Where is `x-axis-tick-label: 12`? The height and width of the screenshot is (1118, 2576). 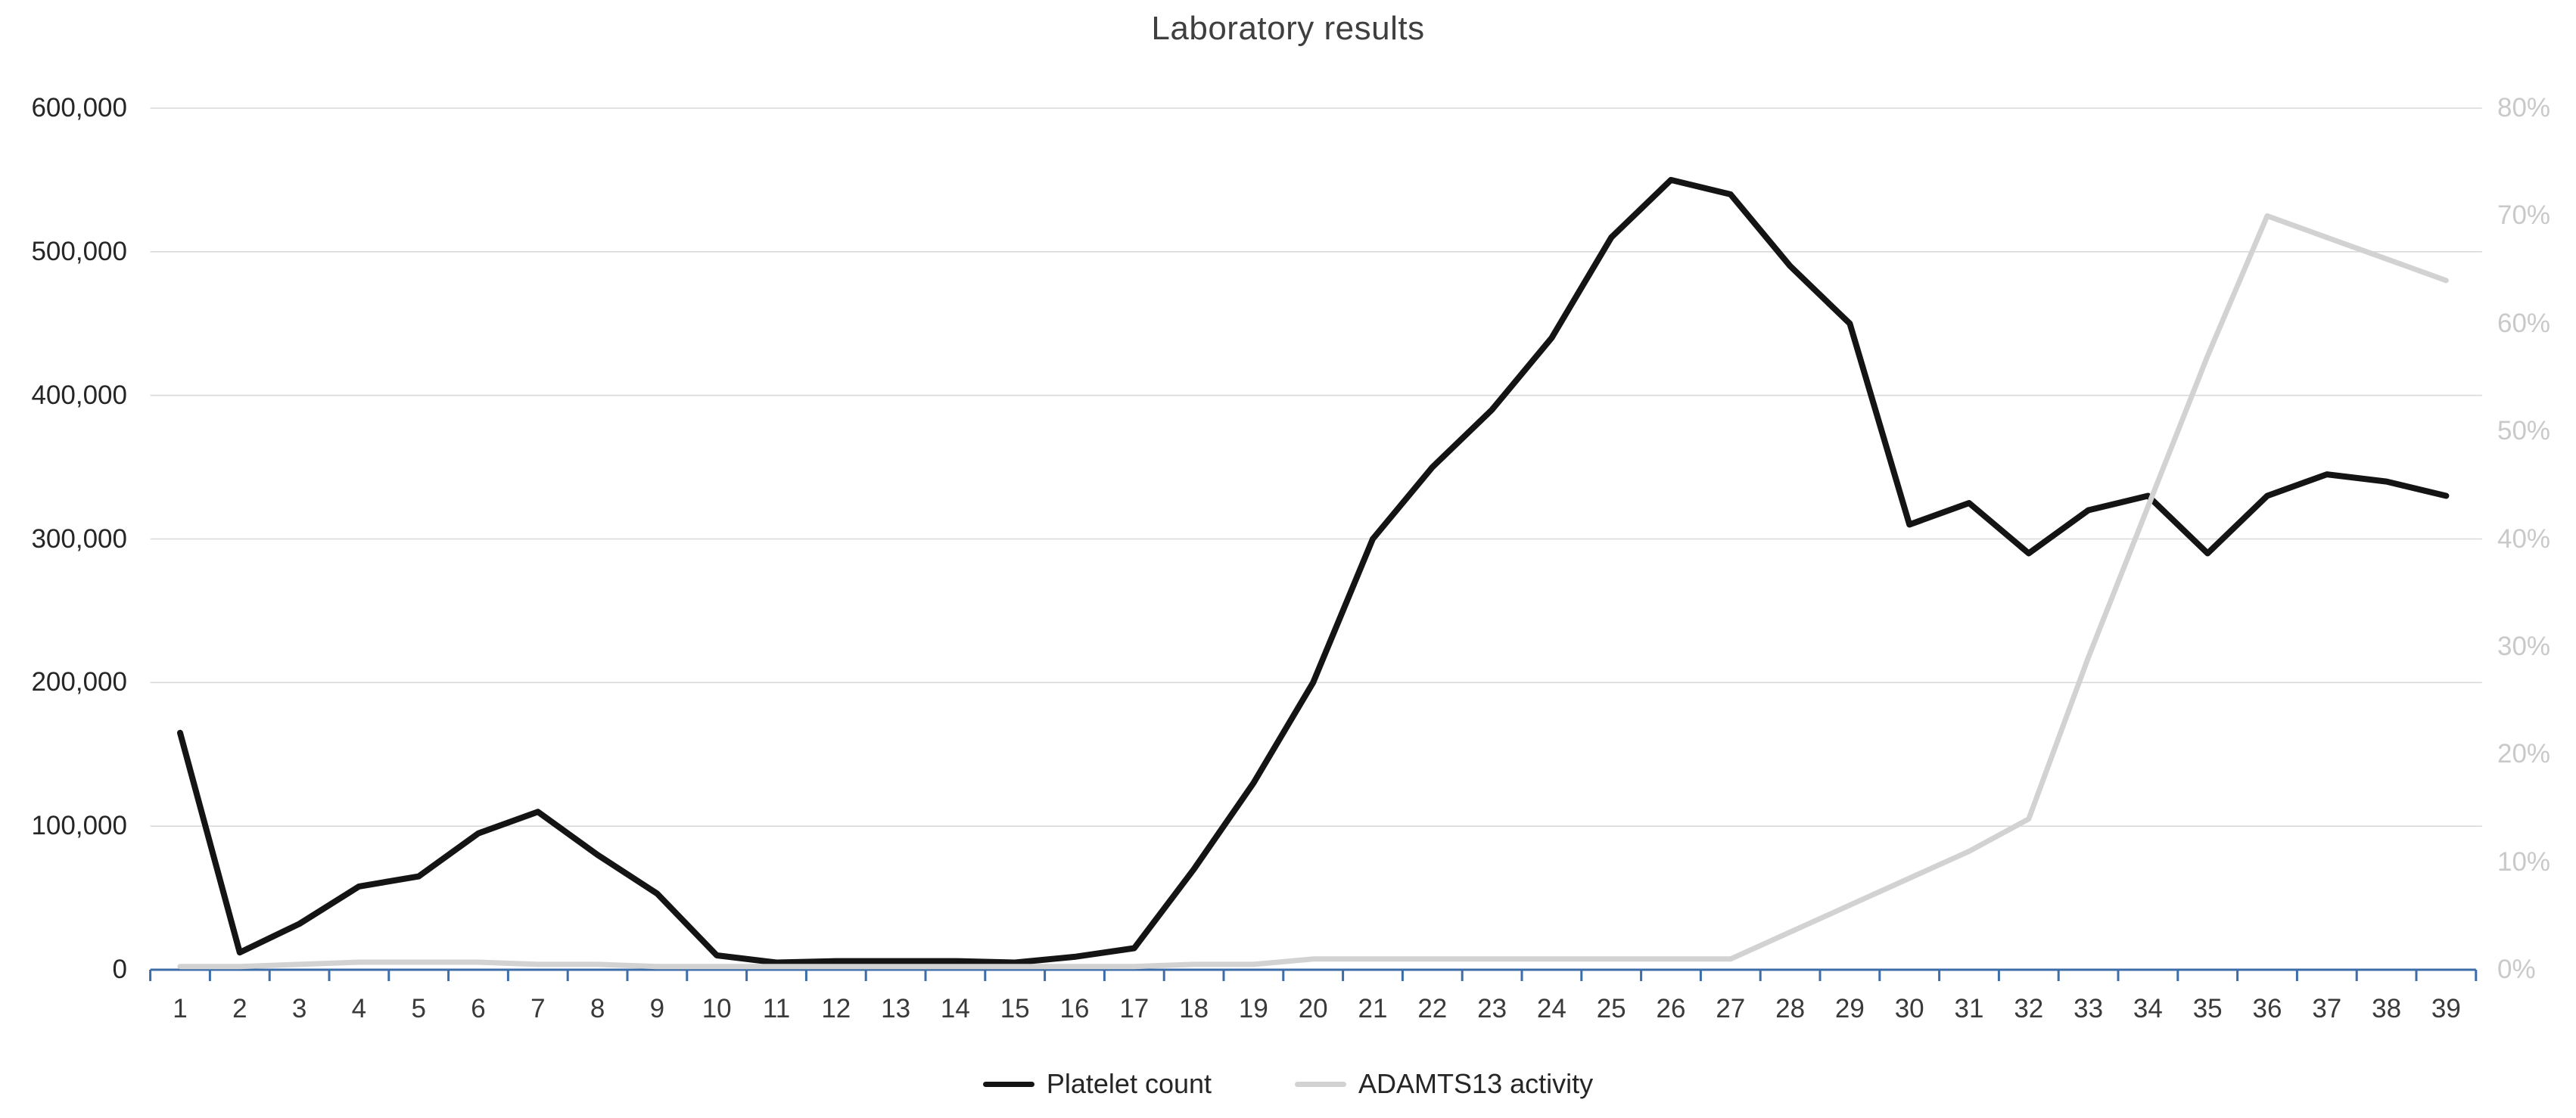 x-axis-tick-label: 12 is located at coordinates (836, 1008).